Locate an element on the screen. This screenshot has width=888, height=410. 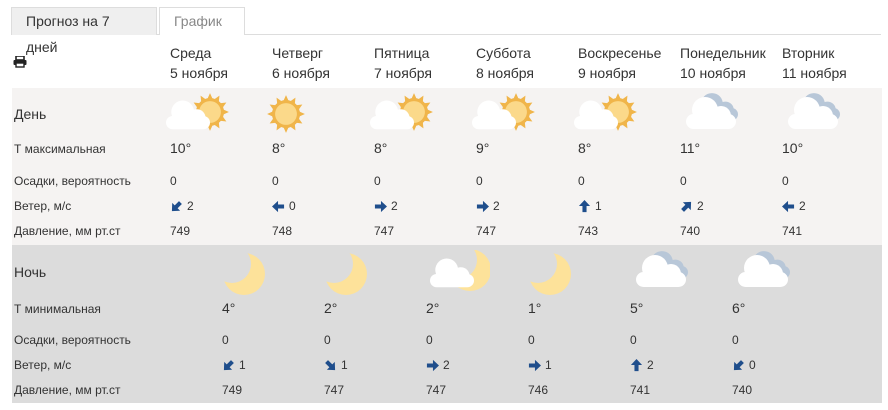
temp-value: 4° is located at coordinates (229, 308).